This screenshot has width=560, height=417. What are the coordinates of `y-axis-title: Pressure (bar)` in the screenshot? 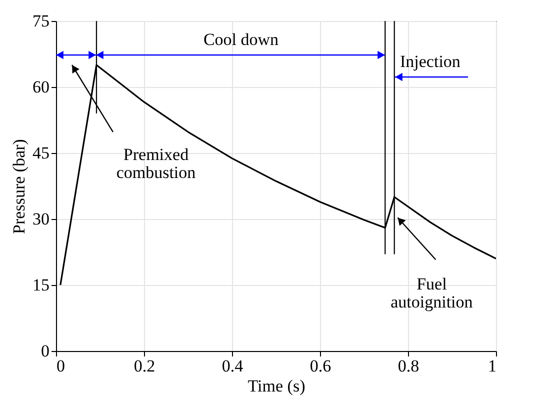 It's located at (19, 186).